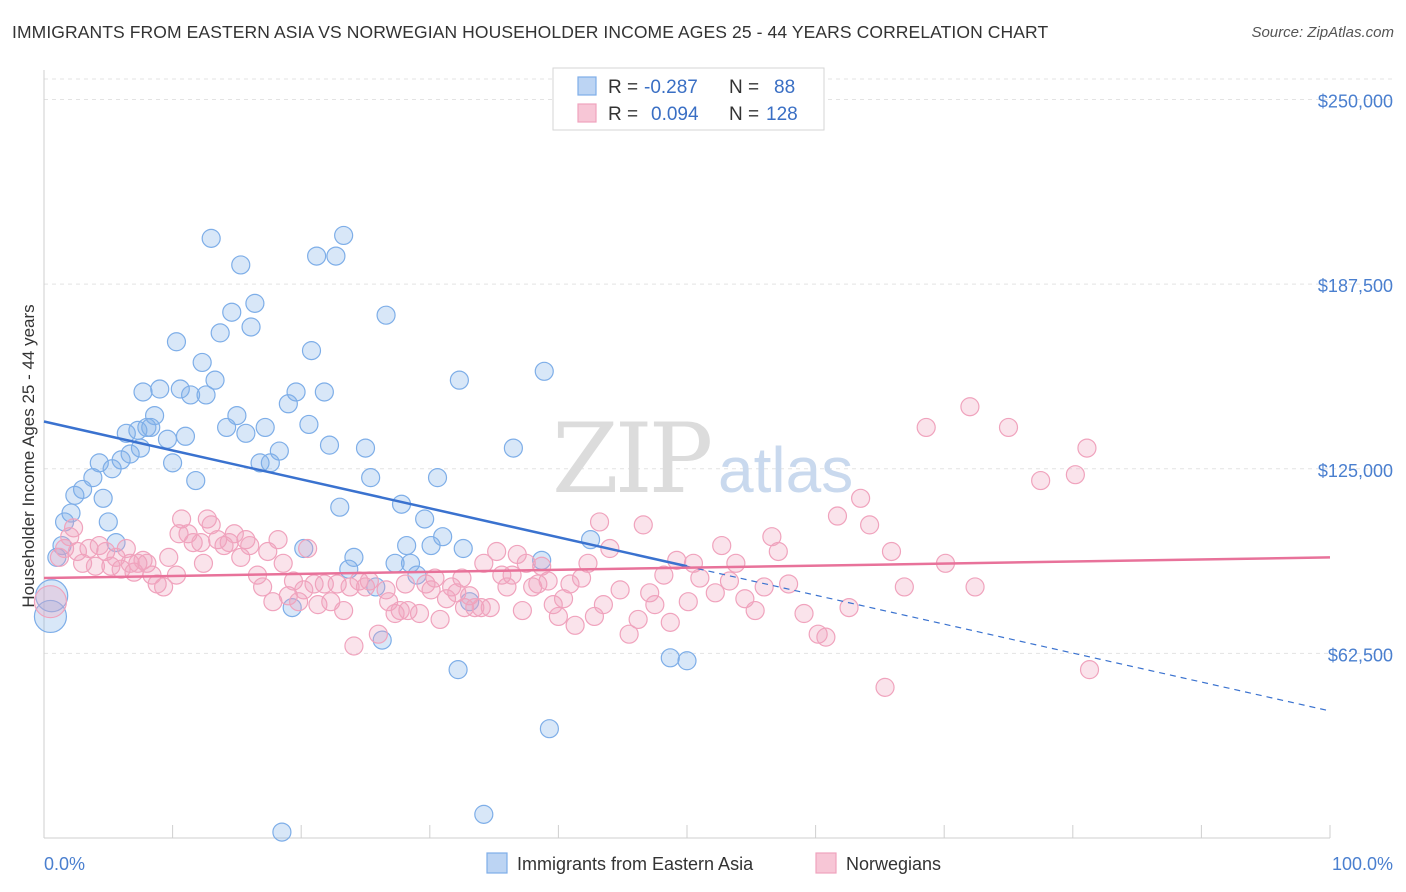 This screenshot has width=1406, height=892. Describe the element at coordinates (1355, 379) in the screenshot. I see `y-tick-labels: $62,500 $125,000 $187,500 $250,000` at that location.